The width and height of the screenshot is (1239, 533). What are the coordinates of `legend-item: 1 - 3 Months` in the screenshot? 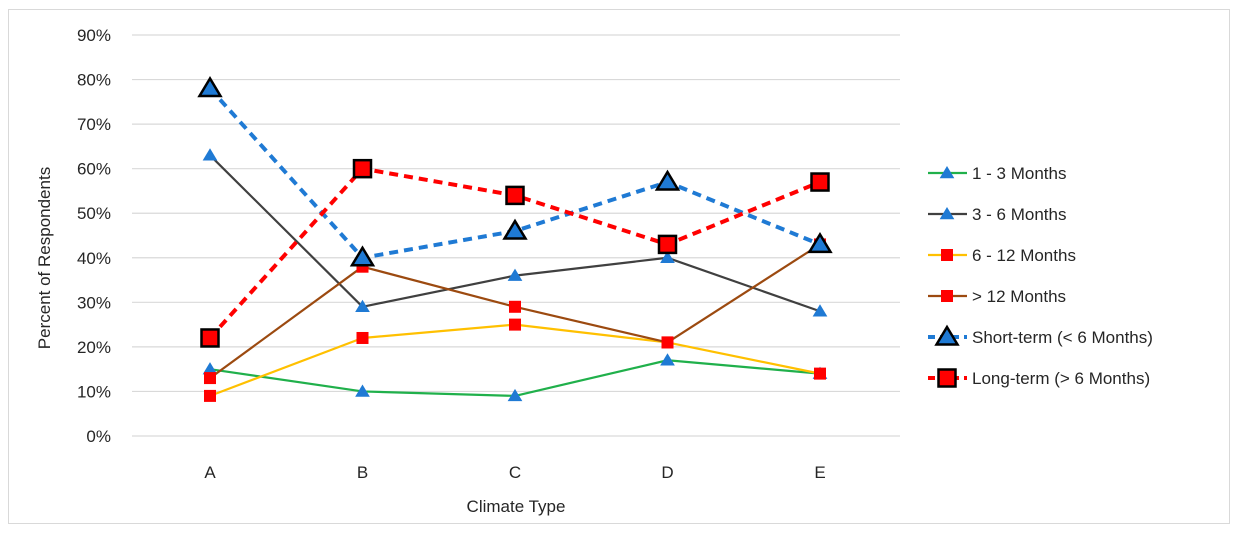 It's located at (997, 173).